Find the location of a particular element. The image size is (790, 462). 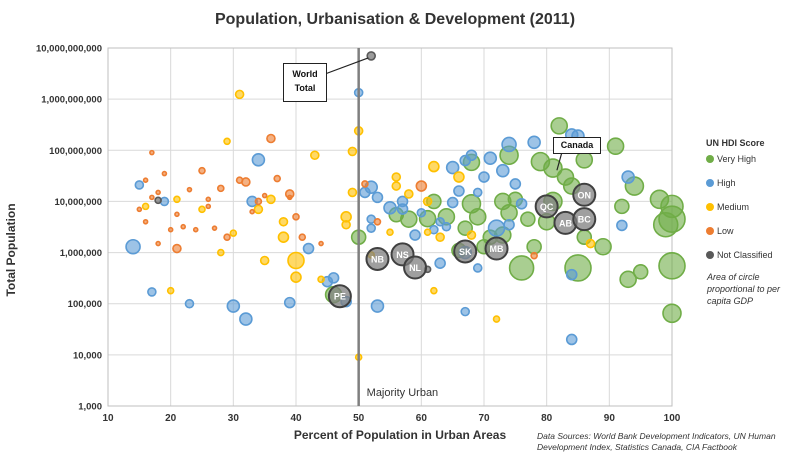

legend-label: Medium is located at coordinates (733, 207).